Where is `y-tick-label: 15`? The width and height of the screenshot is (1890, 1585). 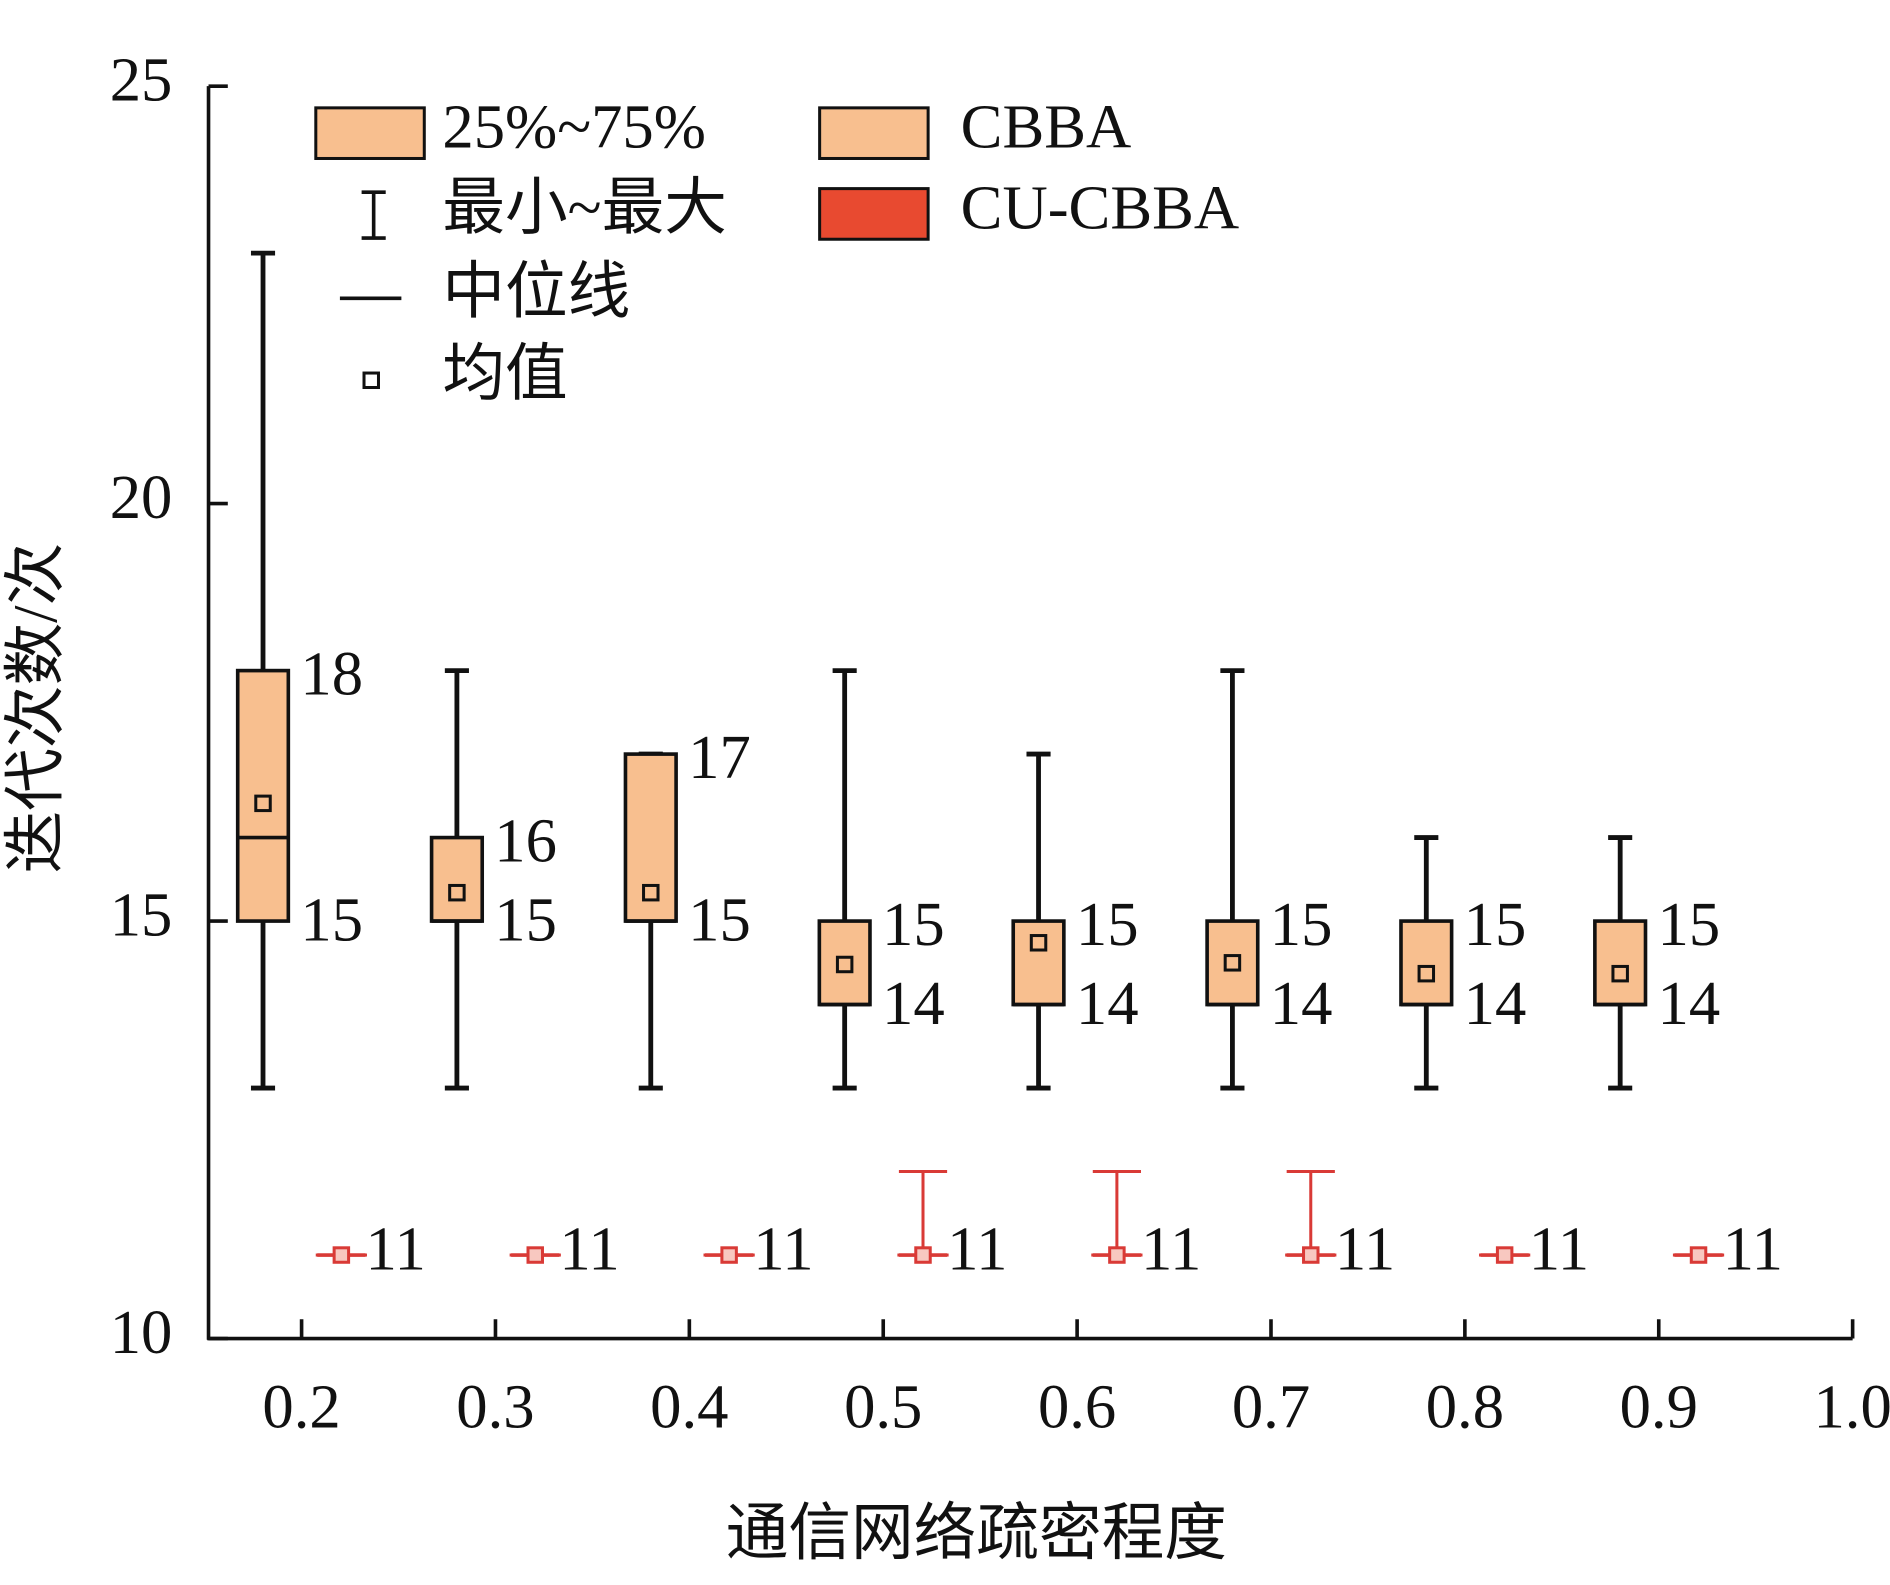
y-tick-label: 15 is located at coordinates (141, 914).